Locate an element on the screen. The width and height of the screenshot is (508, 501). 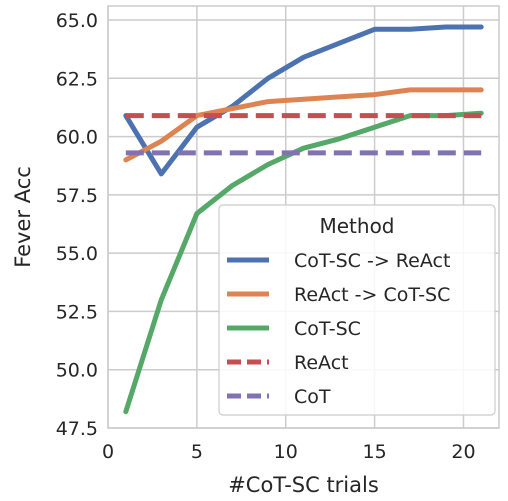
legend-label: ReAct -> CoT-SC is located at coordinates (372, 295).